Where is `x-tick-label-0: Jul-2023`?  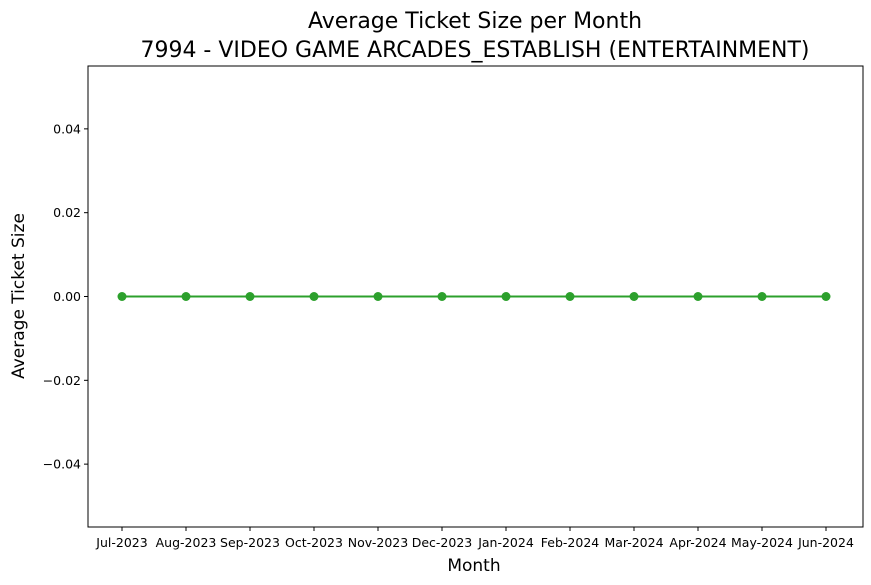
x-tick-label-0: Jul-2023 is located at coordinates (121, 542).